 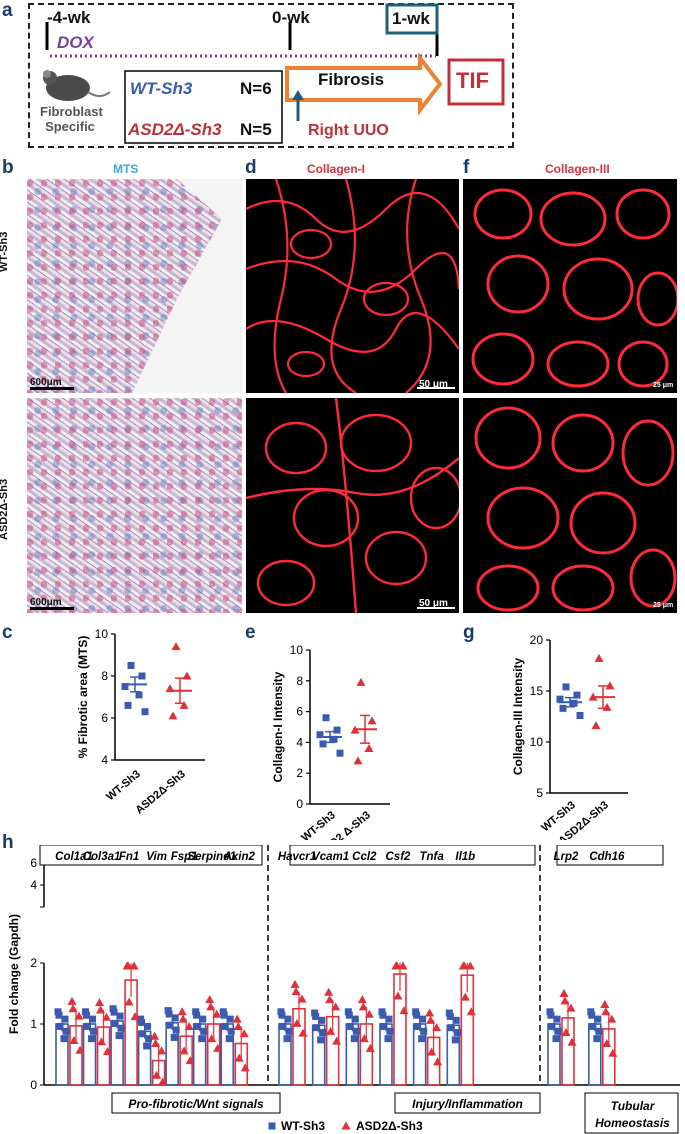 I want to click on panel-label-b: b, so click(x=8, y=167).